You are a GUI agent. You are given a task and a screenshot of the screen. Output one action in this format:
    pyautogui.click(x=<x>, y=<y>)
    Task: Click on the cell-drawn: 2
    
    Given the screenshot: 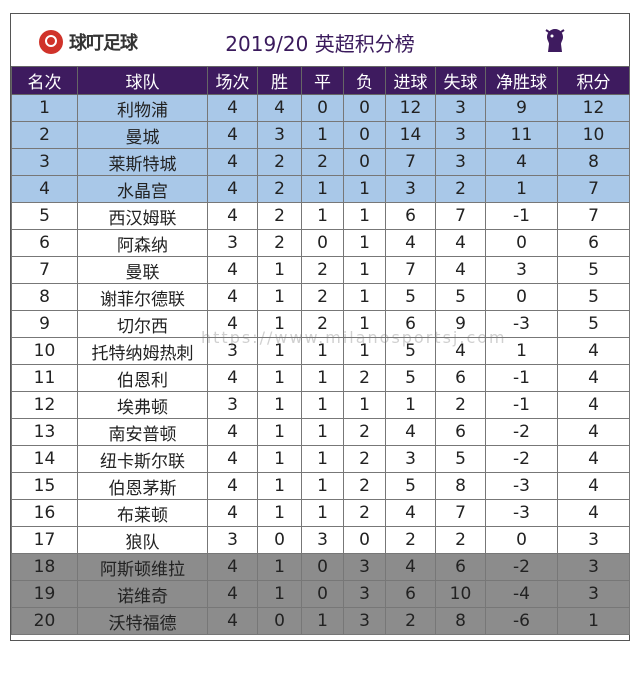 What is the action you would take?
    pyautogui.click(x=322, y=270)
    